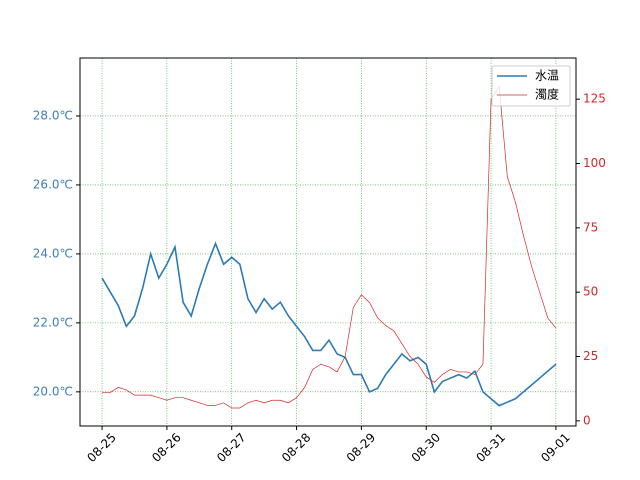 The image size is (640, 480). Describe the element at coordinates (53, 322) in the screenshot. I see `y-tick-label: 22.0℃` at that location.